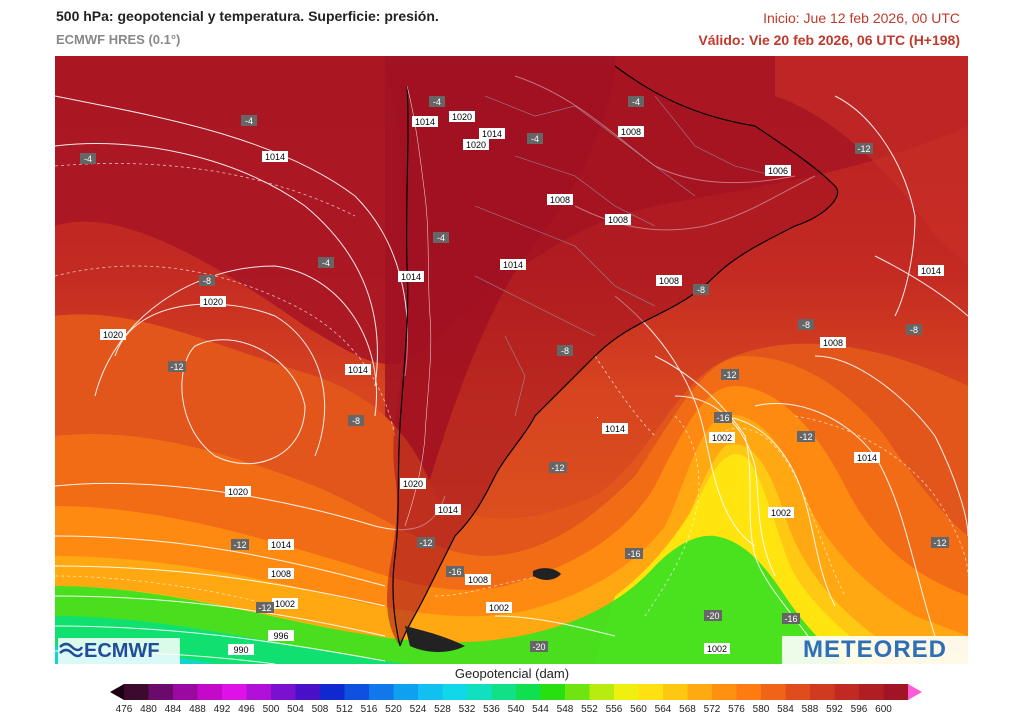 This screenshot has height=720, width=1024. I want to click on meteored-logo-text: METEORED, so click(874, 649).